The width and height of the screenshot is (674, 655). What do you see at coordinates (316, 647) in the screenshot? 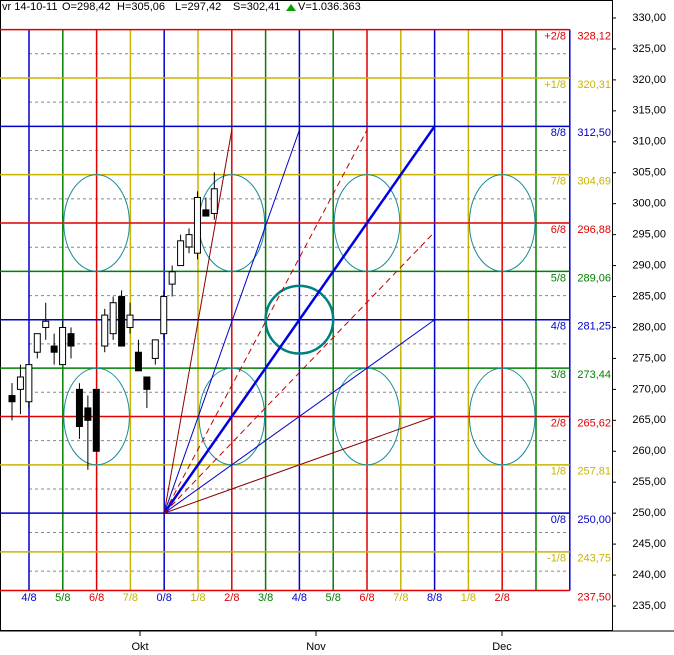
I see `month-label: Nov` at bounding box center [316, 647].